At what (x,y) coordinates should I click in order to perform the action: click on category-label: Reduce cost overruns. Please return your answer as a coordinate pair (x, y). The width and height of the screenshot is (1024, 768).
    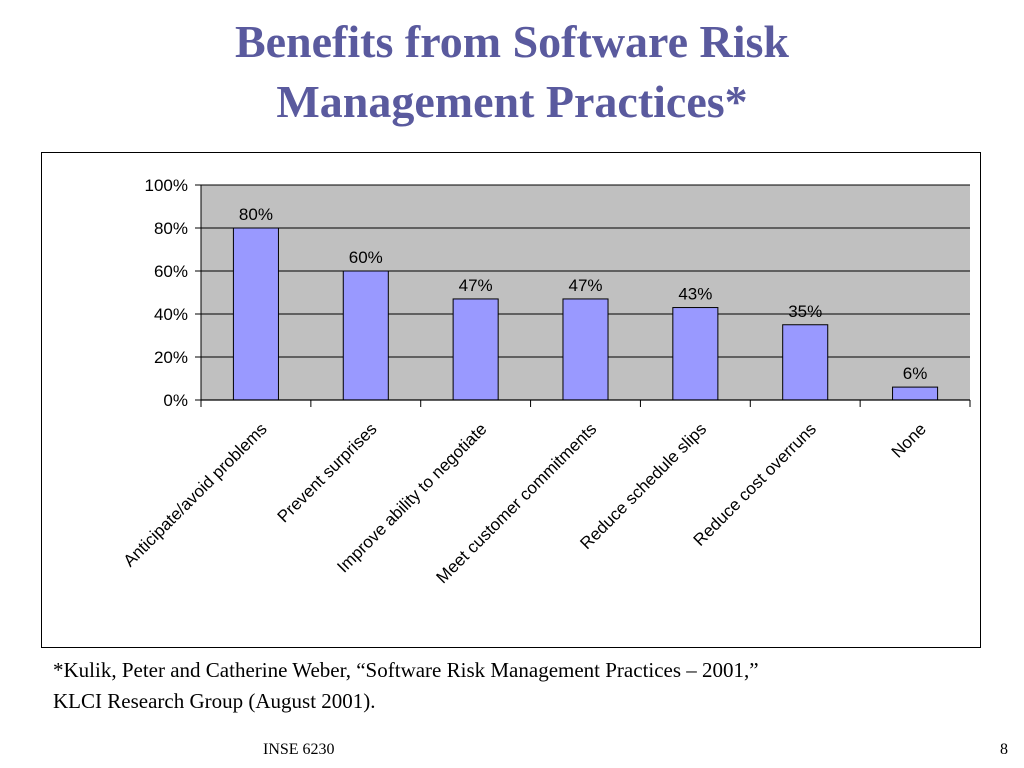
    Looking at the image, I should click on (755, 484).